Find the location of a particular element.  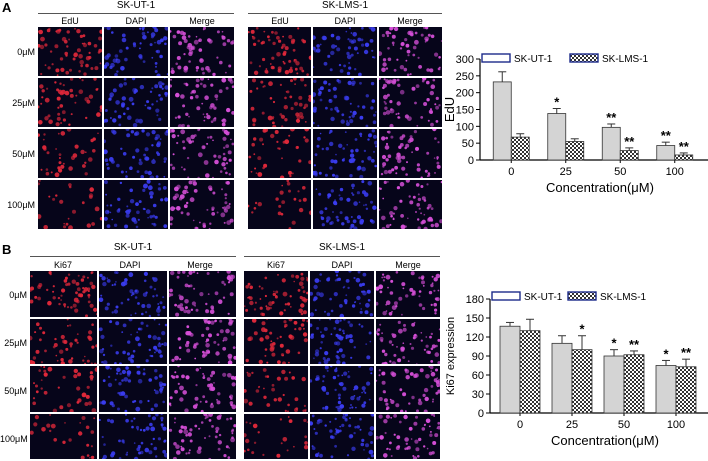

y-tick-label: 300 is located at coordinates (465, 60).